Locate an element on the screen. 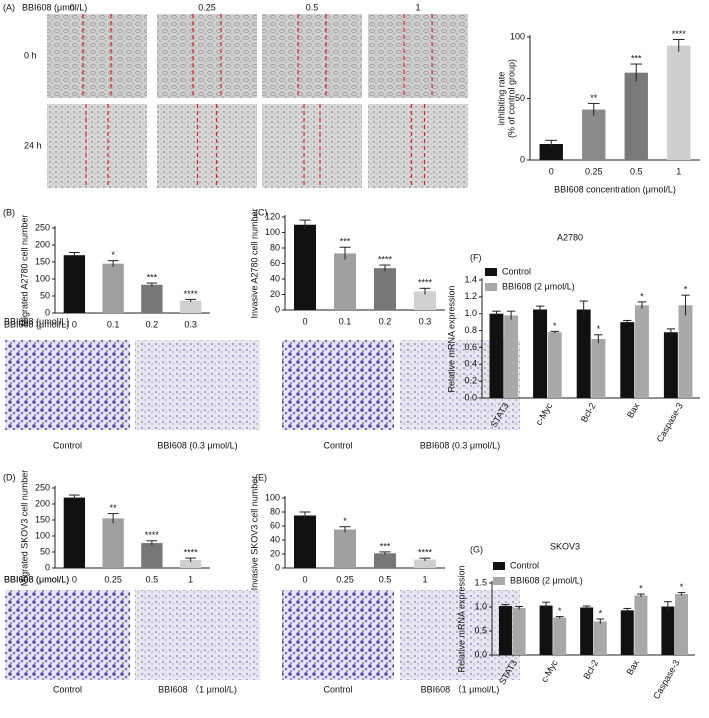  image-column-label: 0 is located at coordinates (71, 7).